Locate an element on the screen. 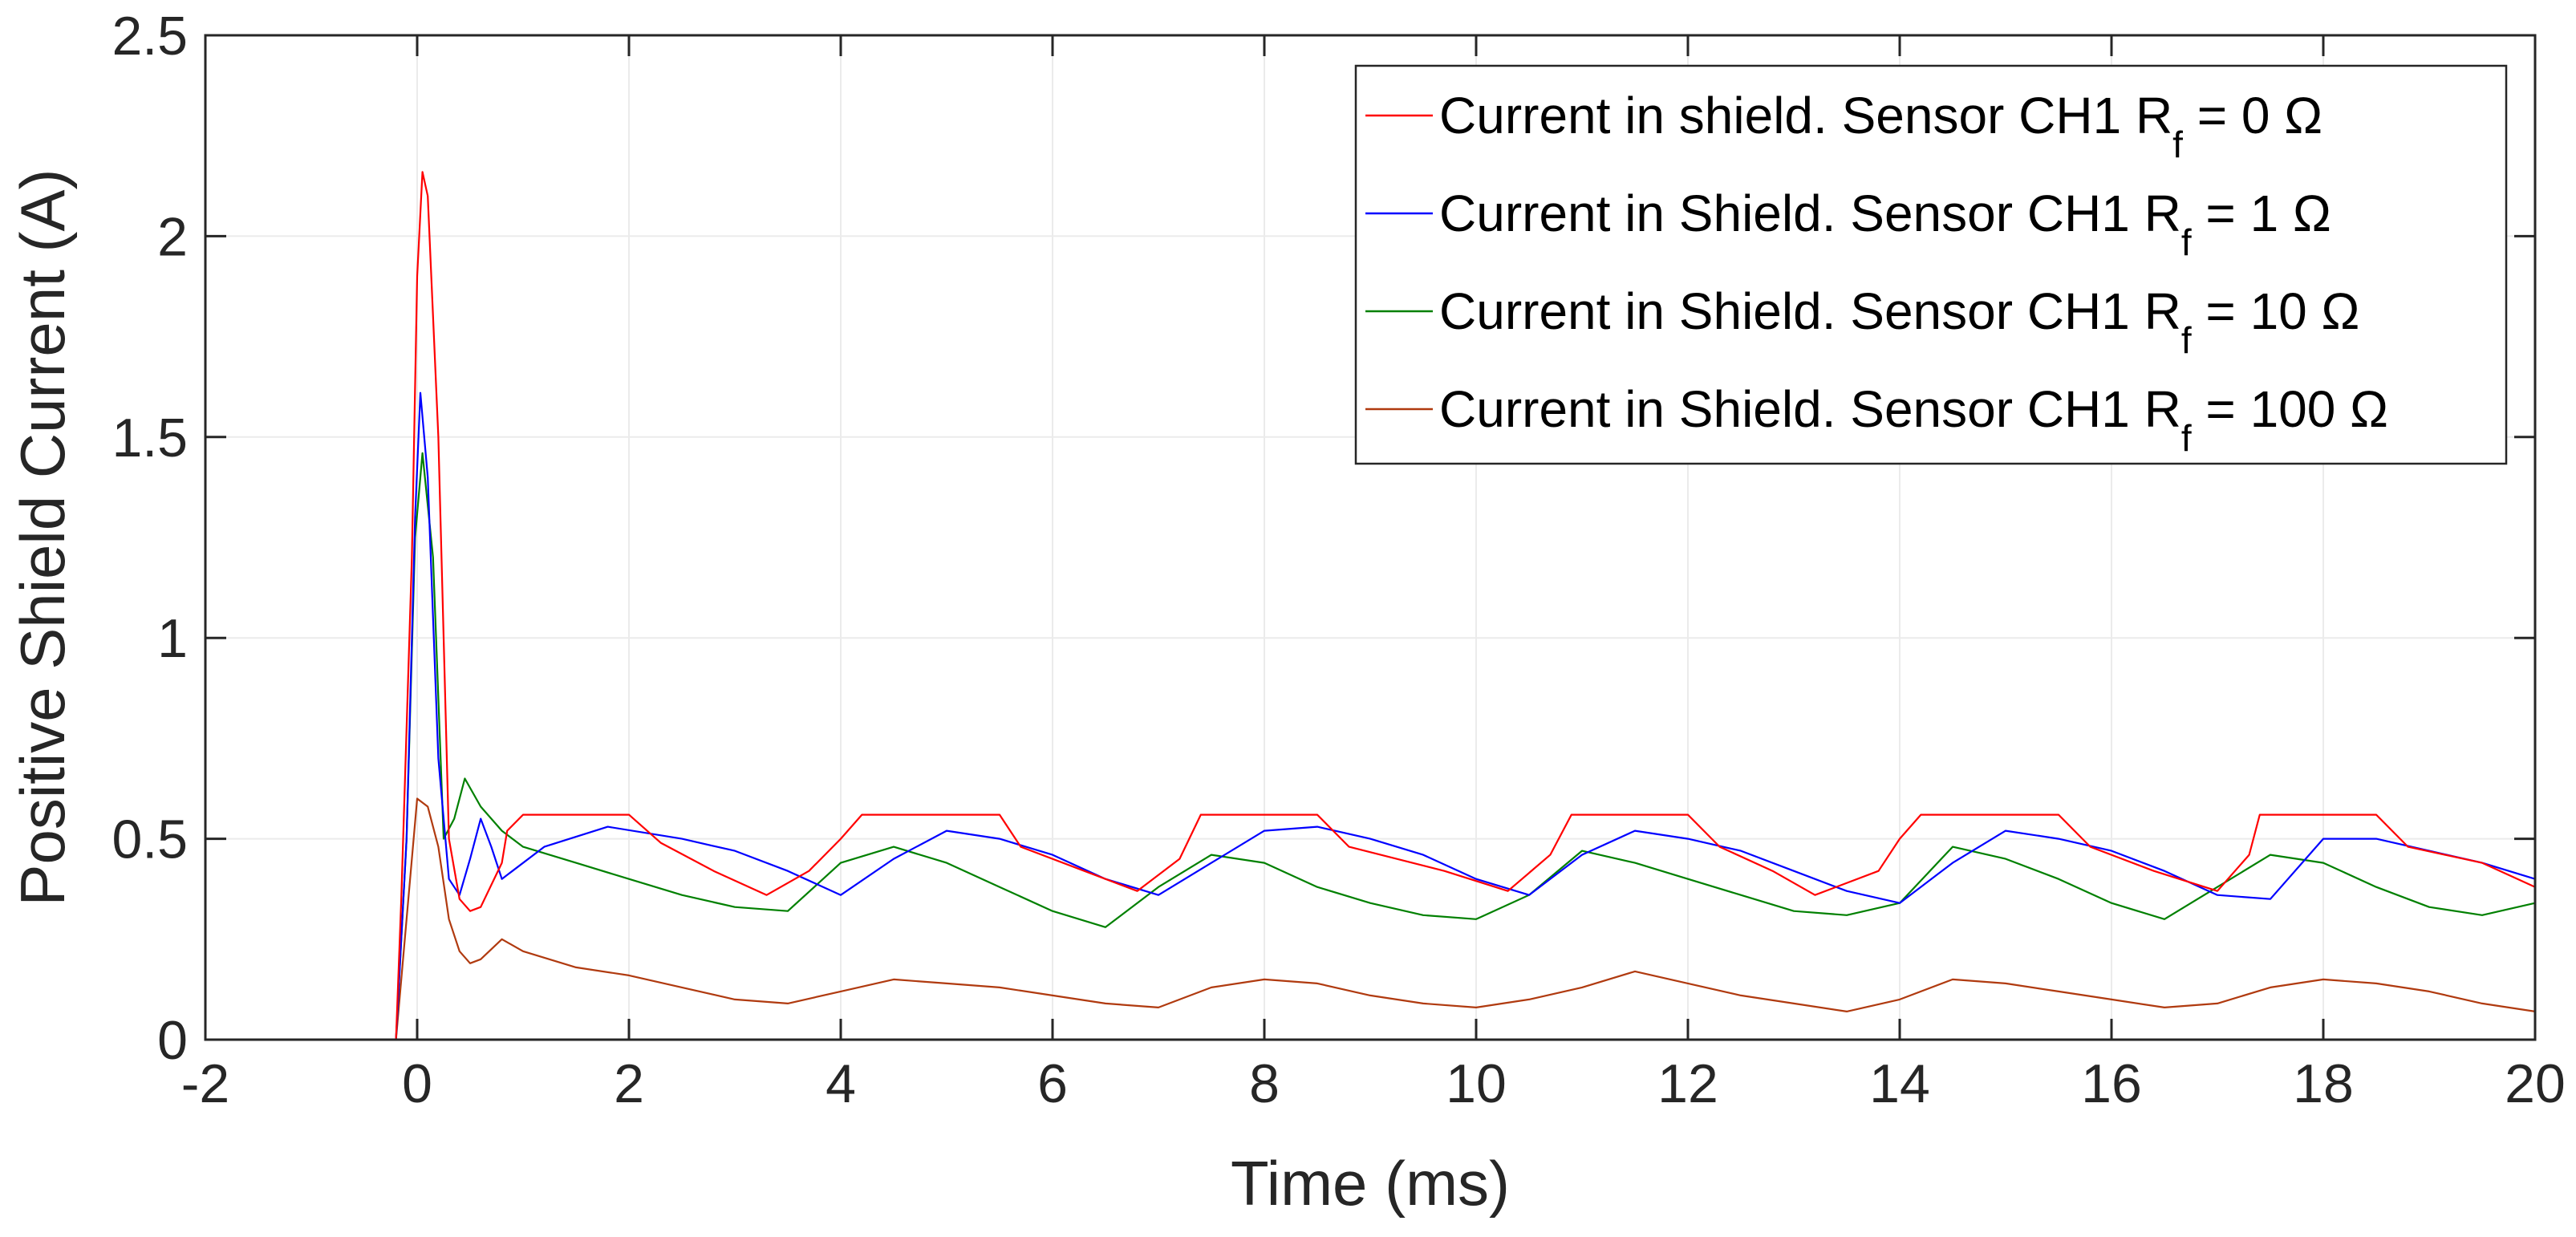 The width and height of the screenshot is (2576, 1237). x-tick-label: 14 is located at coordinates (1899, 1083).